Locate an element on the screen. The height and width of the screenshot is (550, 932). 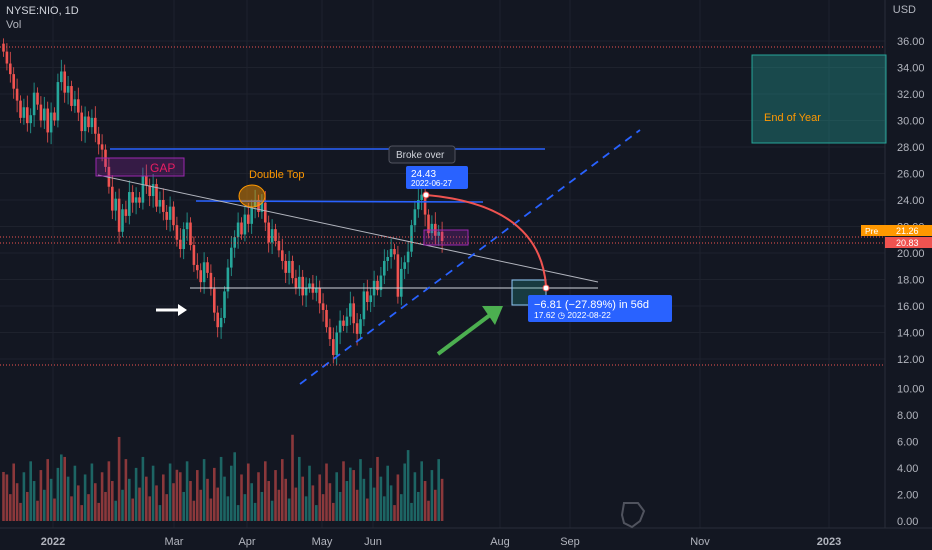
volume-tick-label: 8.00 is located at coordinates (907, 416).